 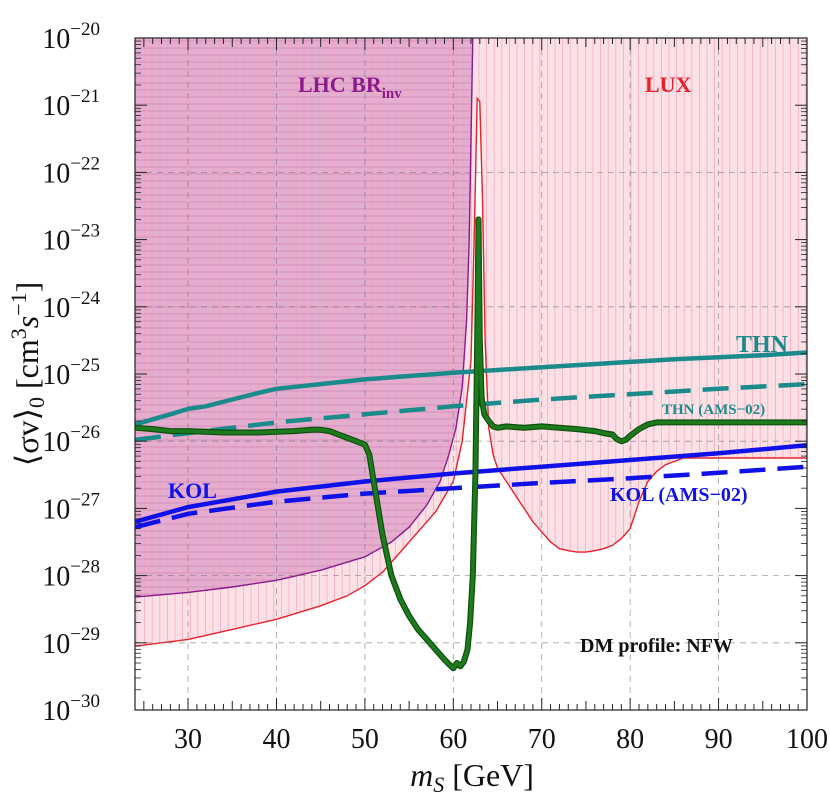 I want to click on y-tick-label: 10−23, so click(x=71, y=239).